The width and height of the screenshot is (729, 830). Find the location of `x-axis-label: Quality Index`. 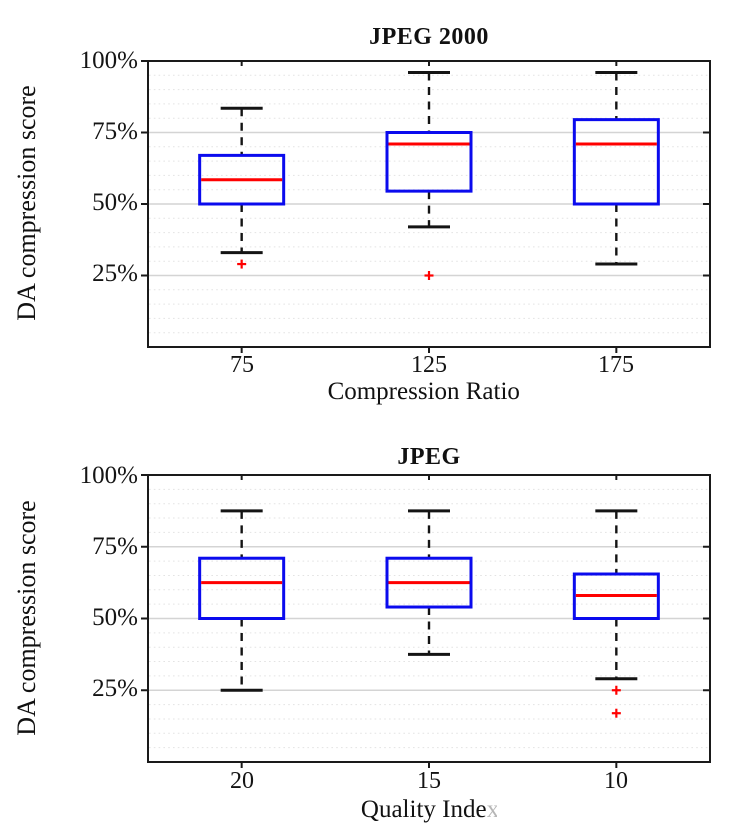

x-axis-label: Quality Index is located at coordinates (429, 810).